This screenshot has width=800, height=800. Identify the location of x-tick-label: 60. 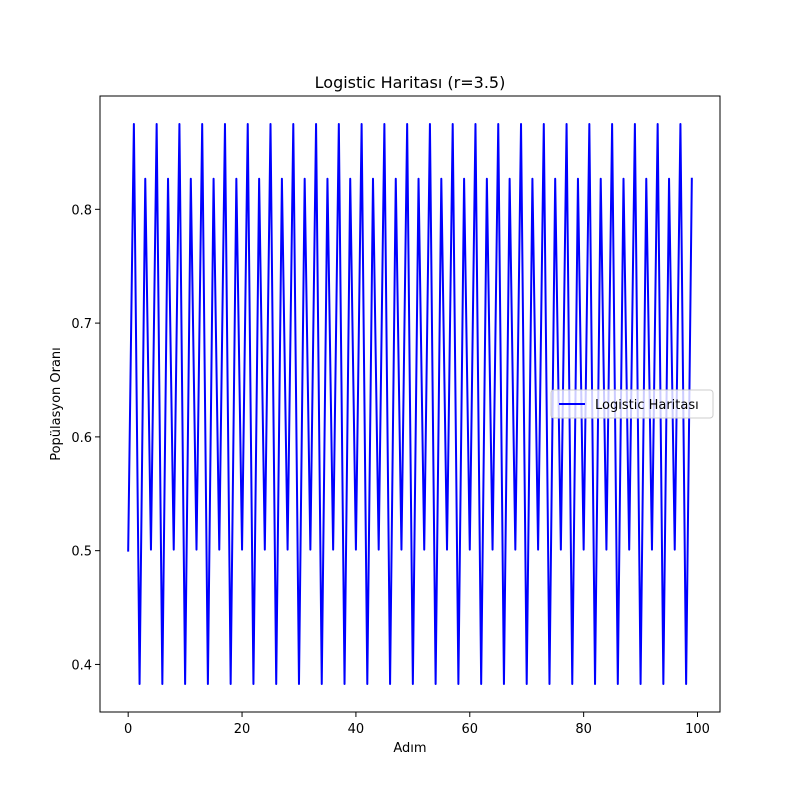
(470, 729).